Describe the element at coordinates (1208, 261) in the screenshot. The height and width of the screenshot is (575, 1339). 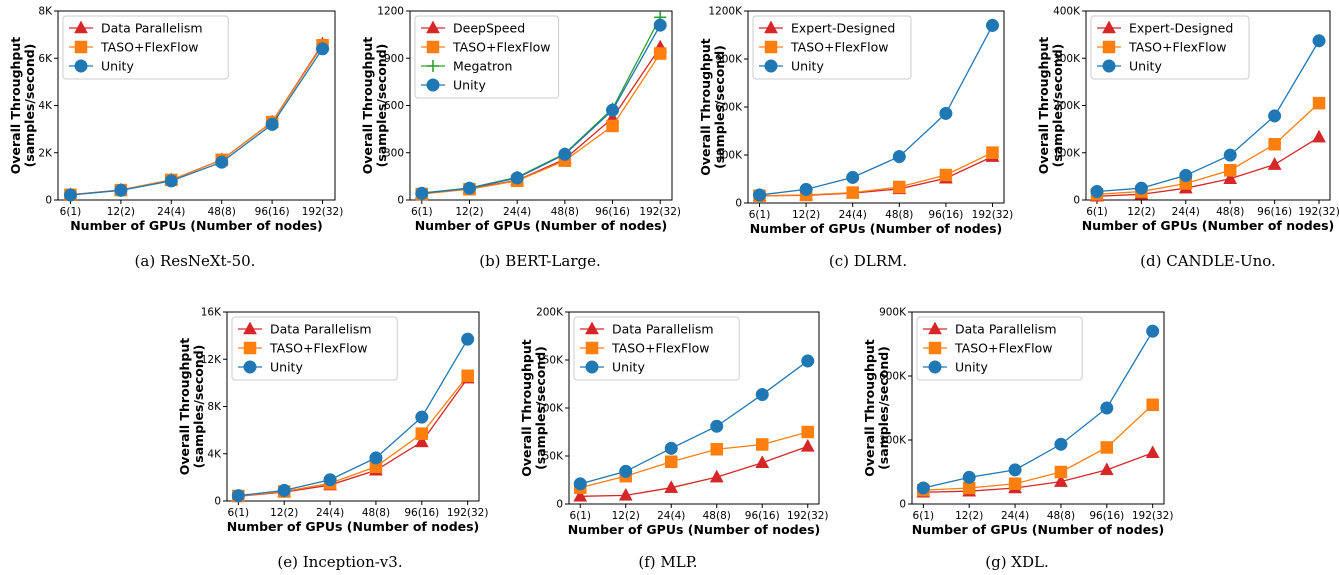
I see `chart-caption: (d) CANDLE-Uno.` at that location.